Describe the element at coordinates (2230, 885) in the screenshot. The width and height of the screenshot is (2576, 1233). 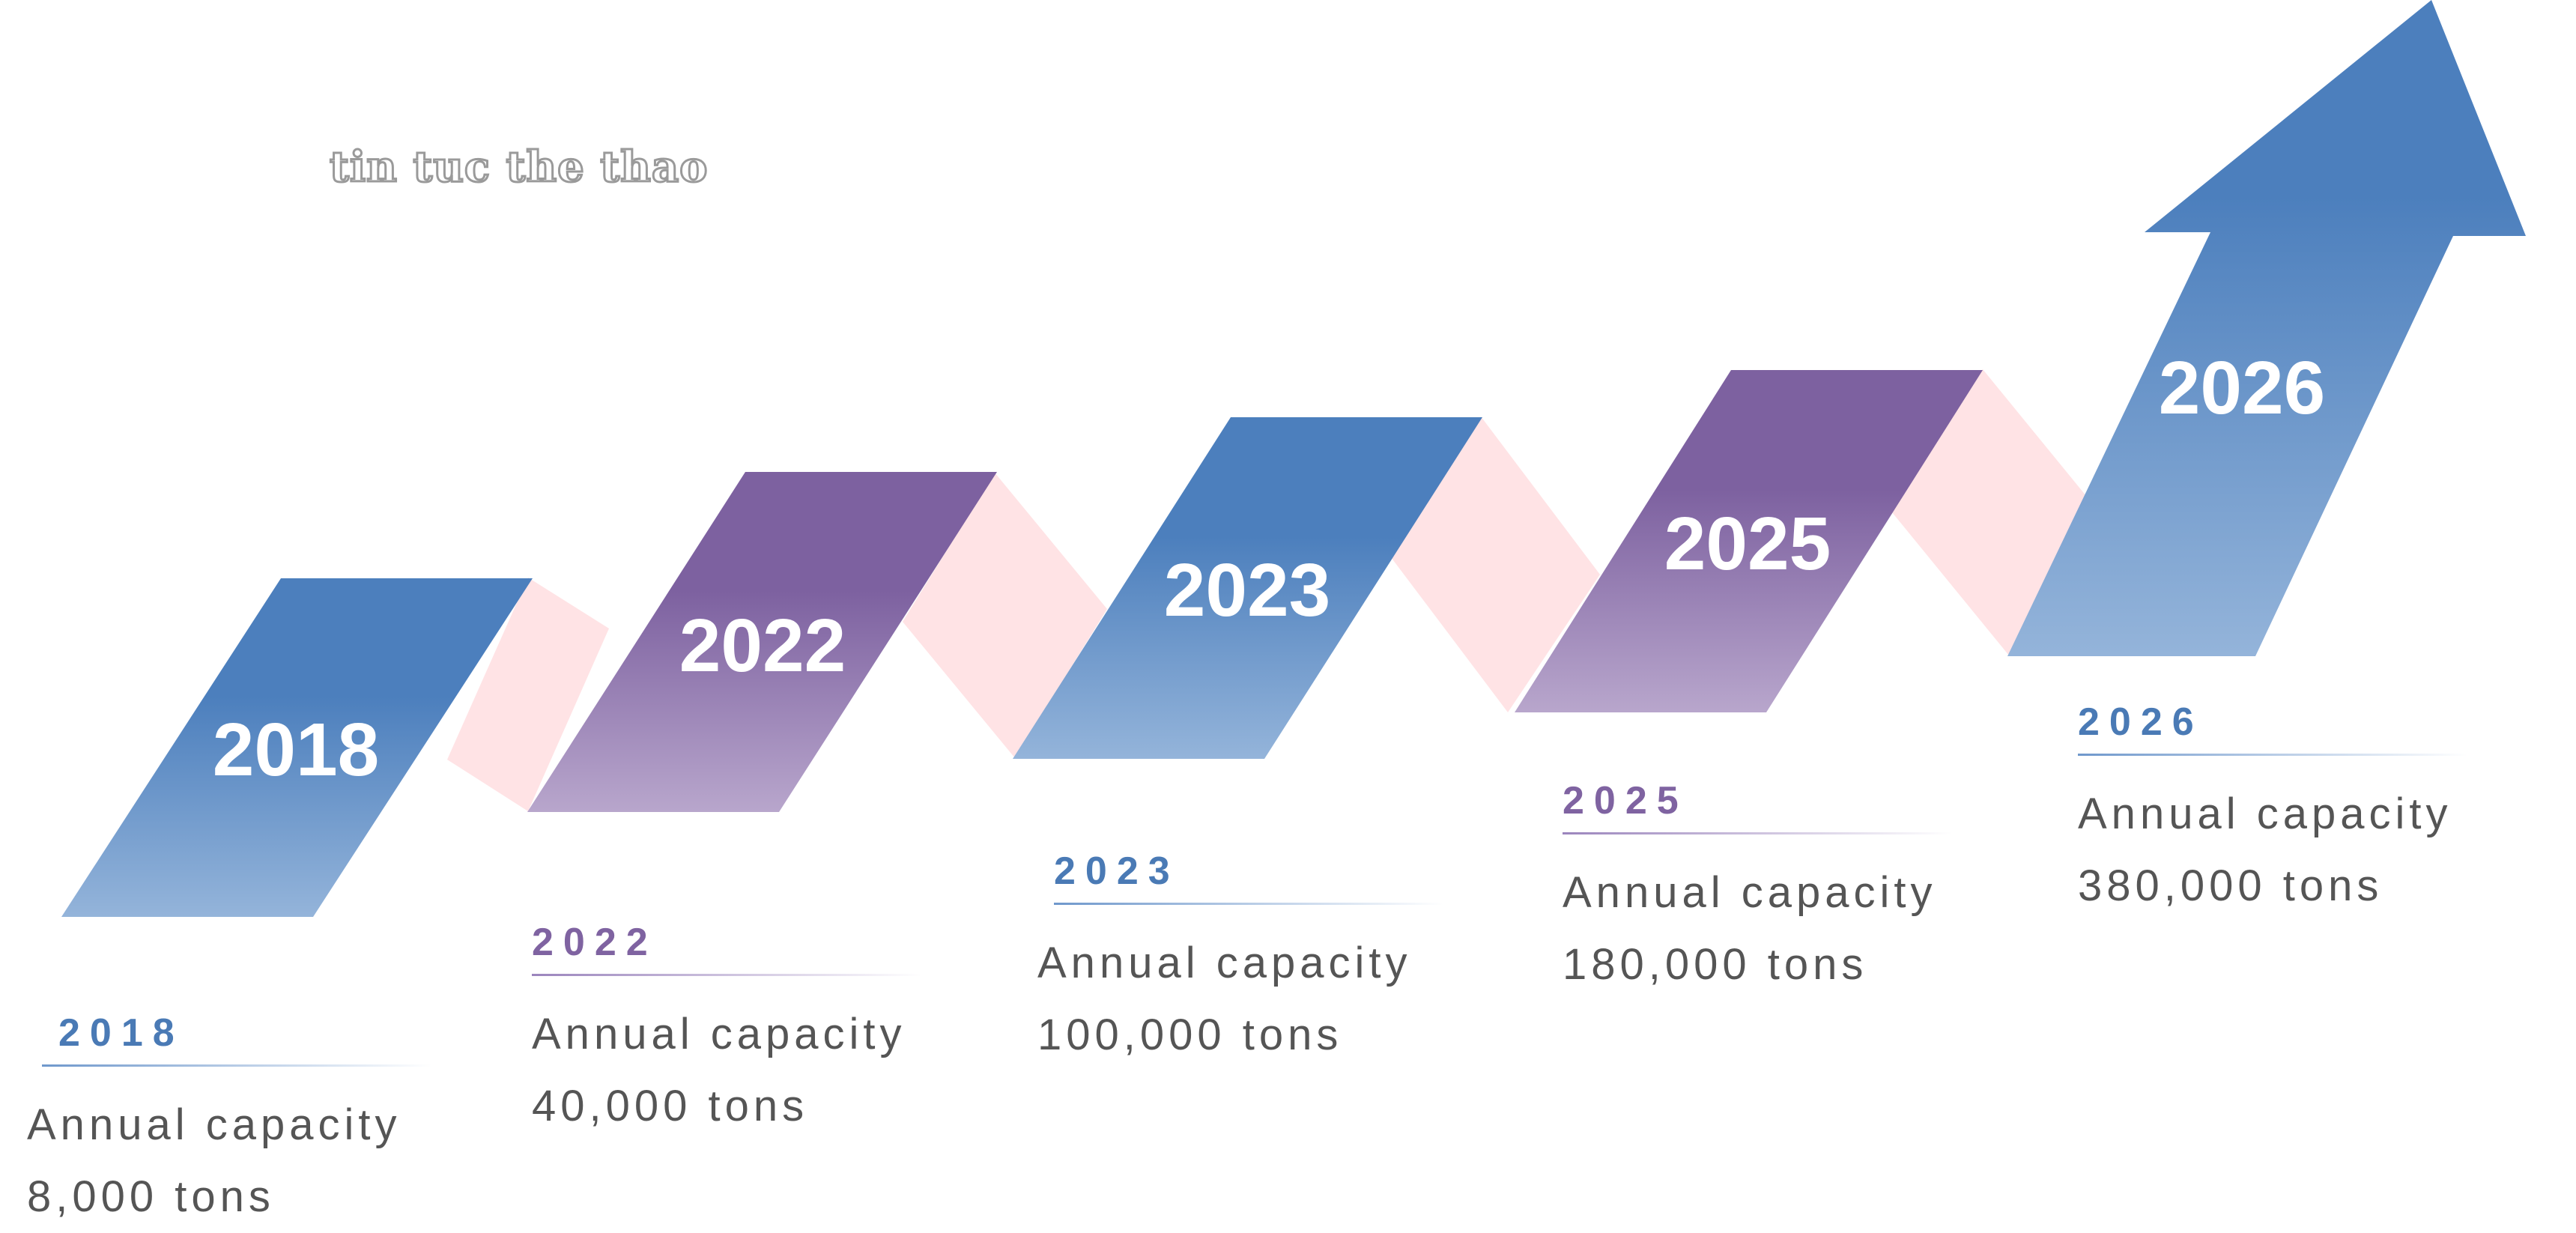
I see `caption-line-2: 380,000 tons` at that location.